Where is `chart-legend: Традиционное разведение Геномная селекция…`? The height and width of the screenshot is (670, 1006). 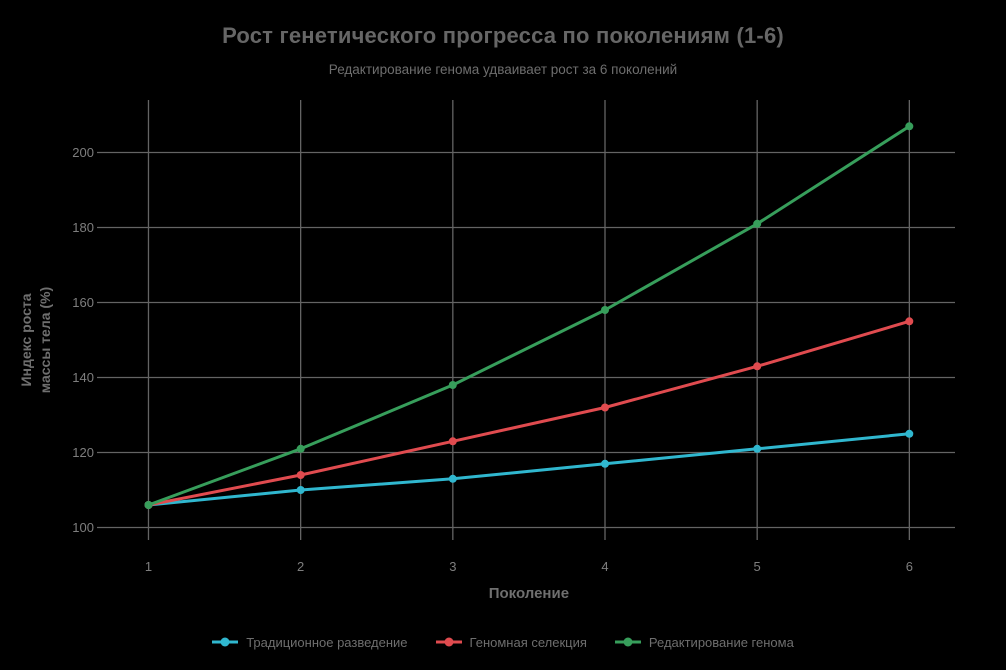 chart-legend: Традиционное разведение Геномная селекция… is located at coordinates (503, 642).